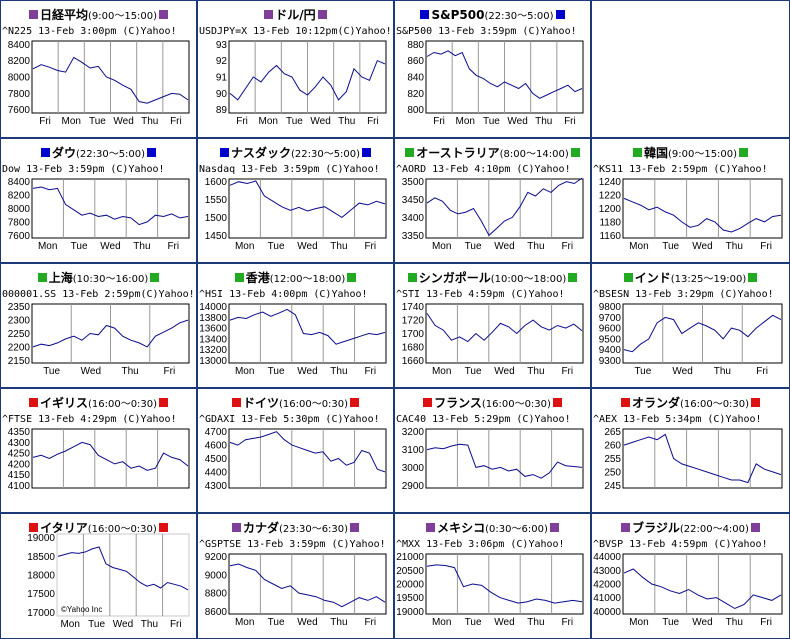  I want to click on panel-header: メキシコ(0:30～6:00), so click(492, 529).